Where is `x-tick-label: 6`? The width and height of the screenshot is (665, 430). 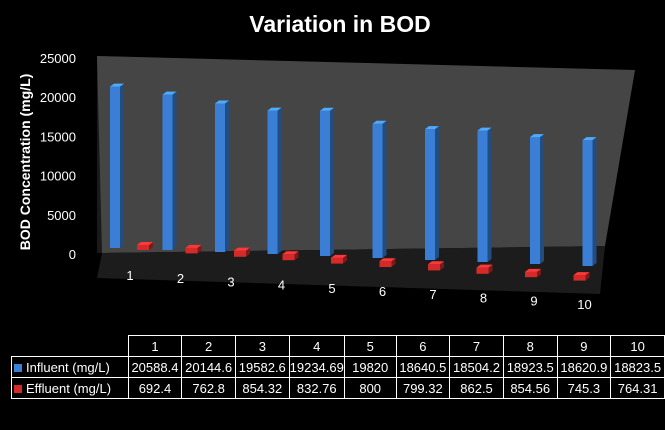
x-tick-label: 6 is located at coordinates (382, 291).